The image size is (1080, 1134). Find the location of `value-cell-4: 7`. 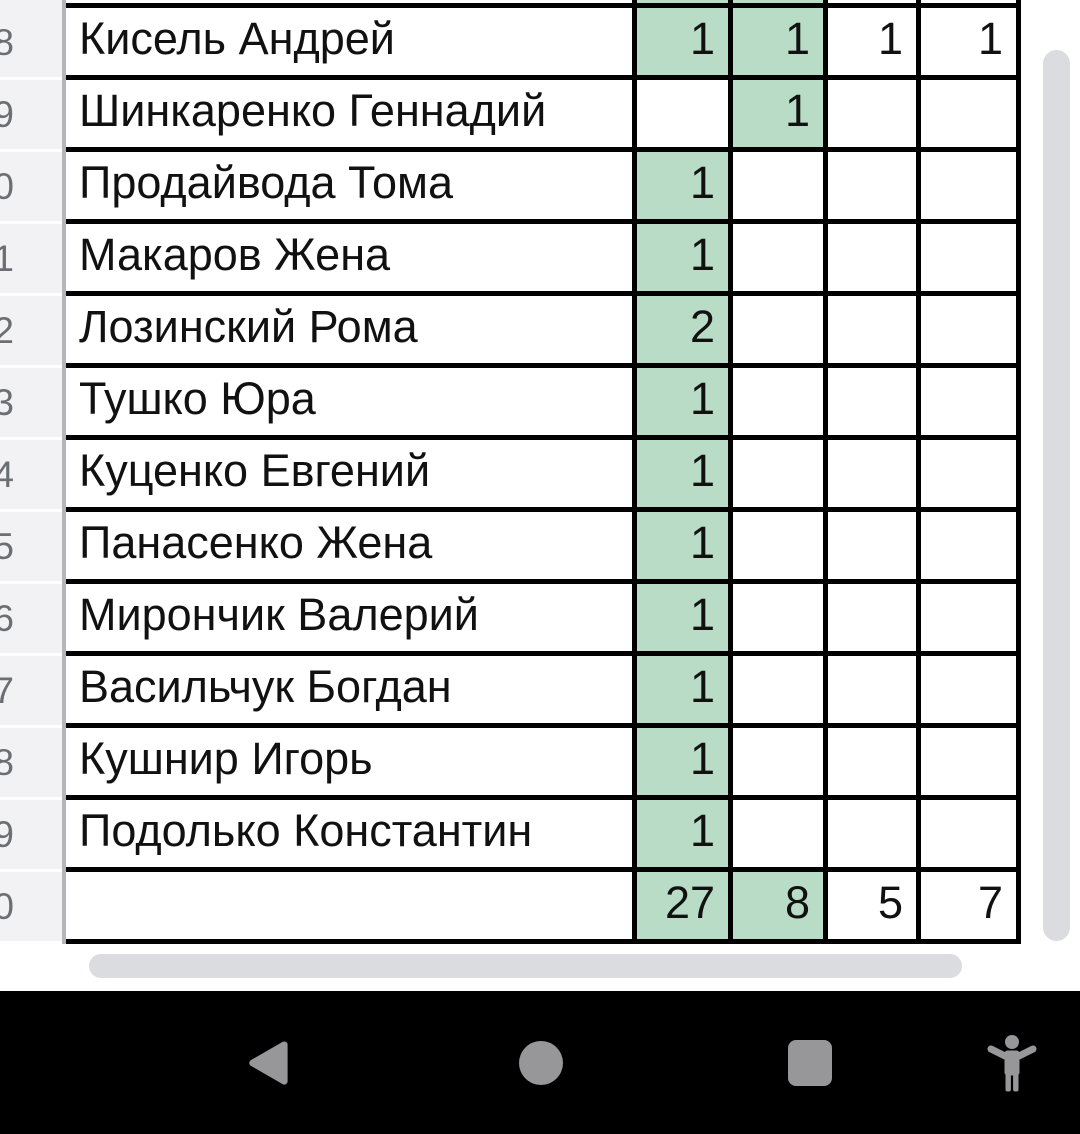

value-cell-4: 7 is located at coordinates (971, 905).